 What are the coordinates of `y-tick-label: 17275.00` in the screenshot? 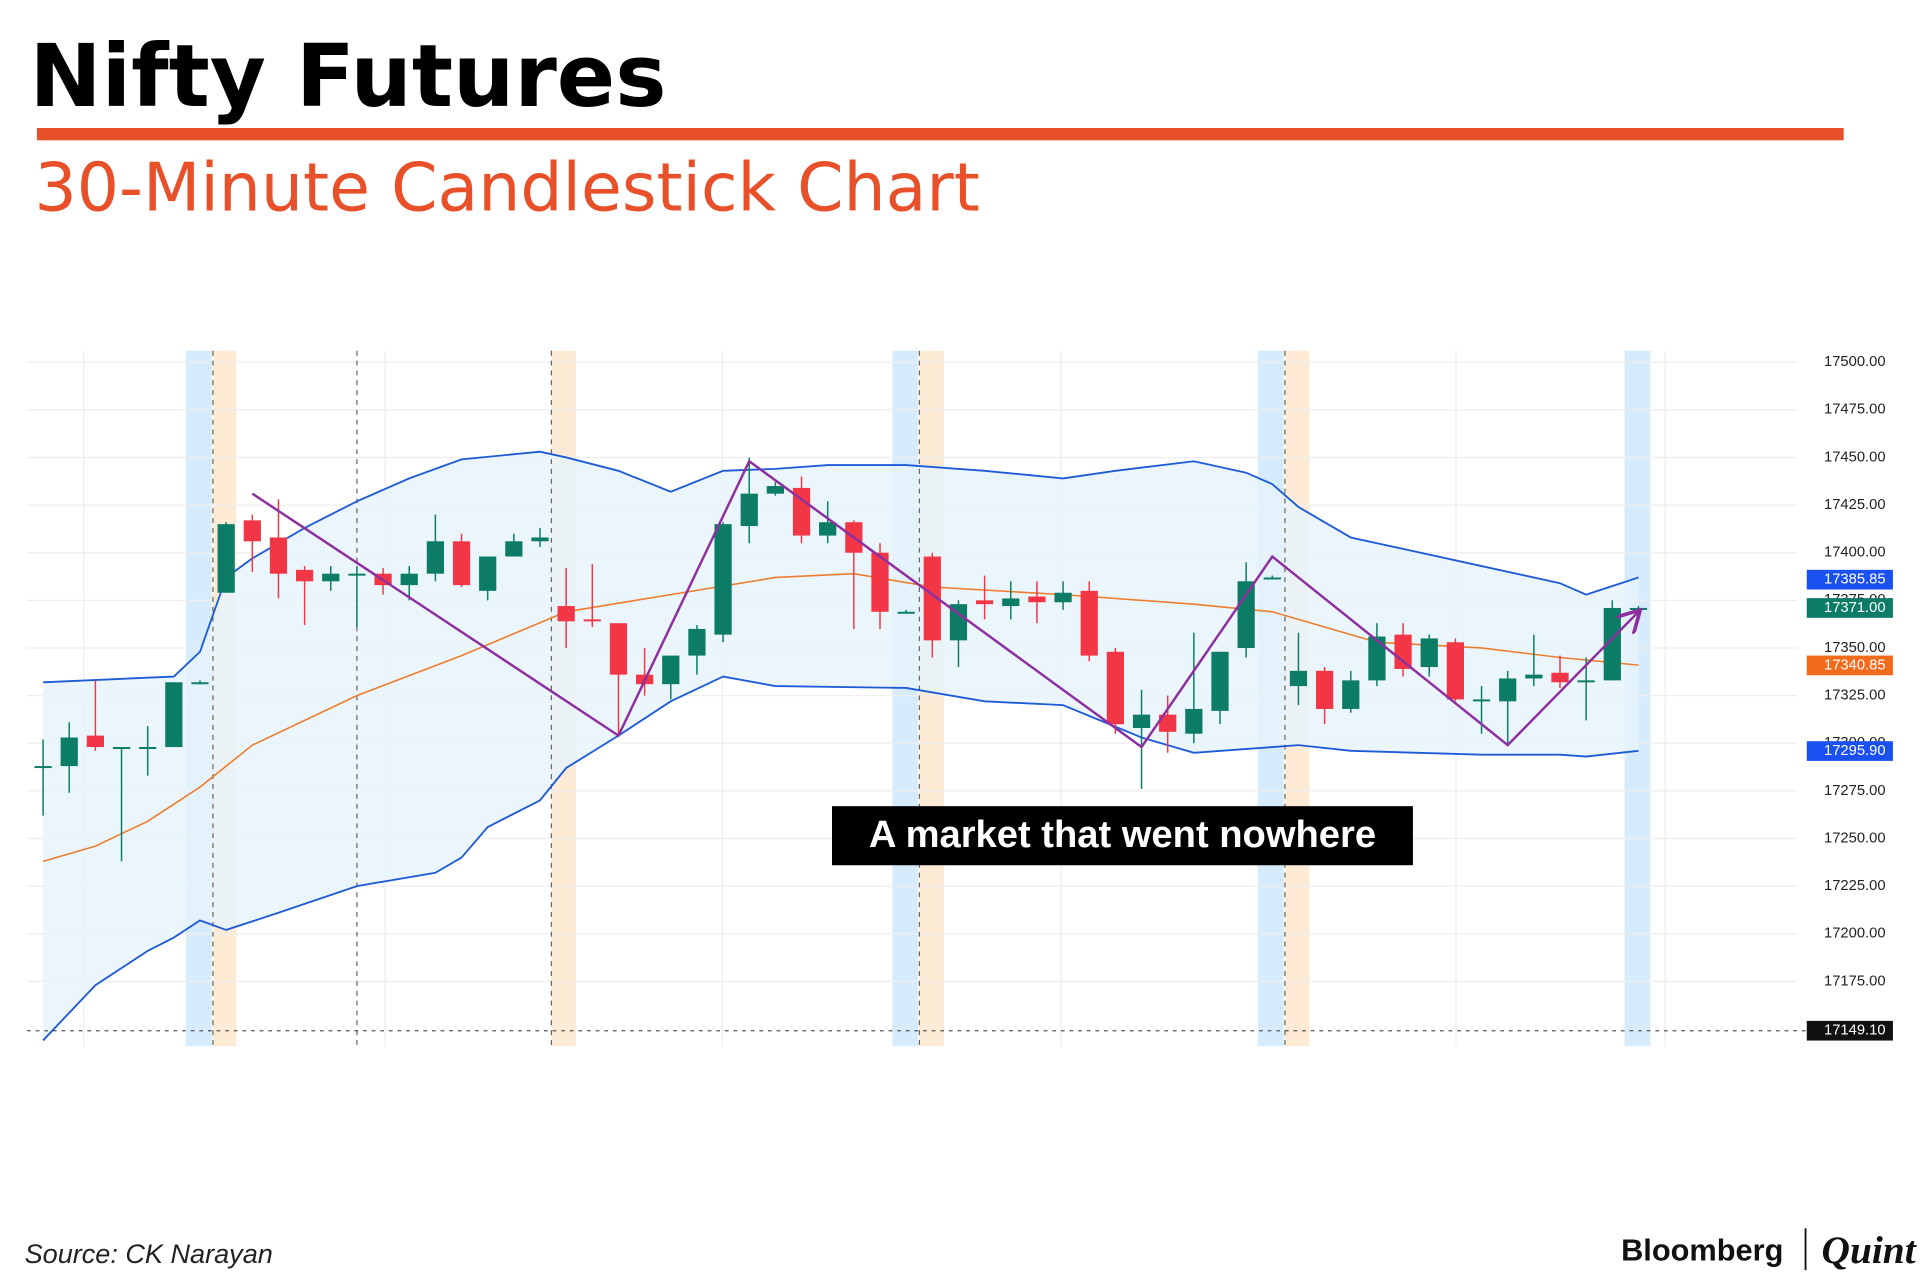 It's located at (1855, 791).